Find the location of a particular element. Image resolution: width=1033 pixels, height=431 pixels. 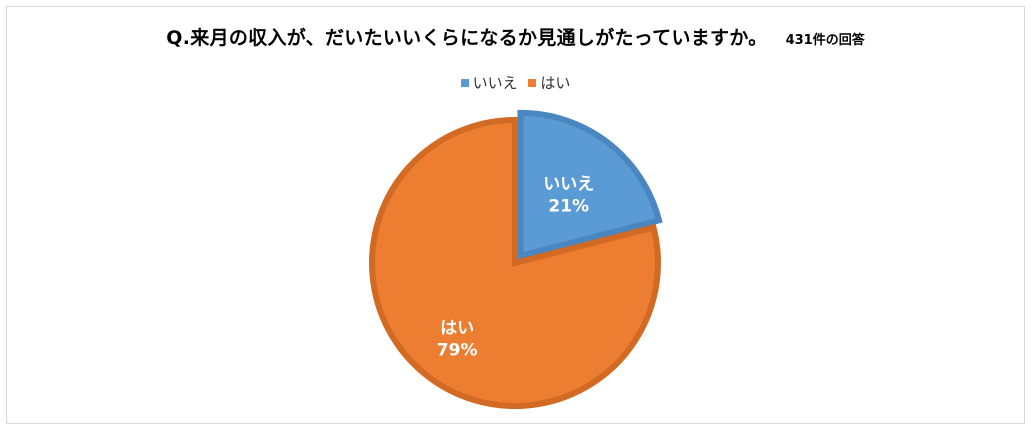

legend-item-no: いいえ is located at coordinates (489, 82).